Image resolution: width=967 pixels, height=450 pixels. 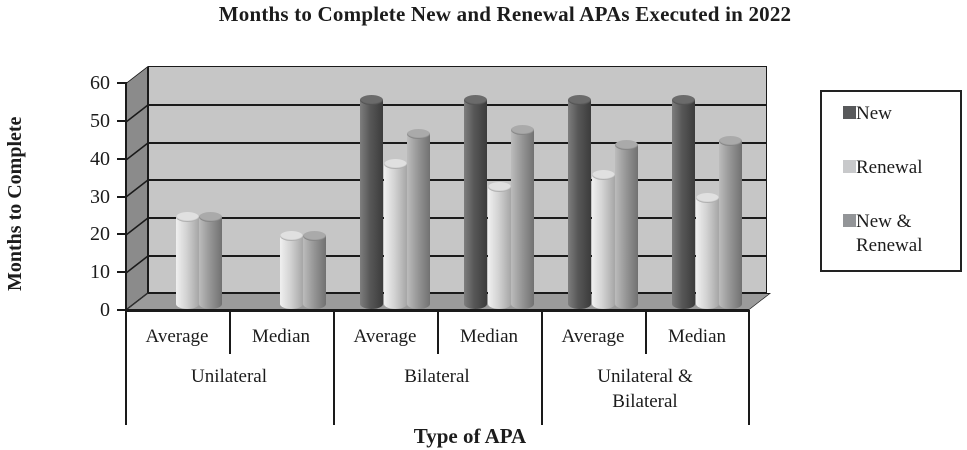 What do you see at coordinates (100, 234) in the screenshot?
I see `y-tick-label-20: 20` at bounding box center [100, 234].